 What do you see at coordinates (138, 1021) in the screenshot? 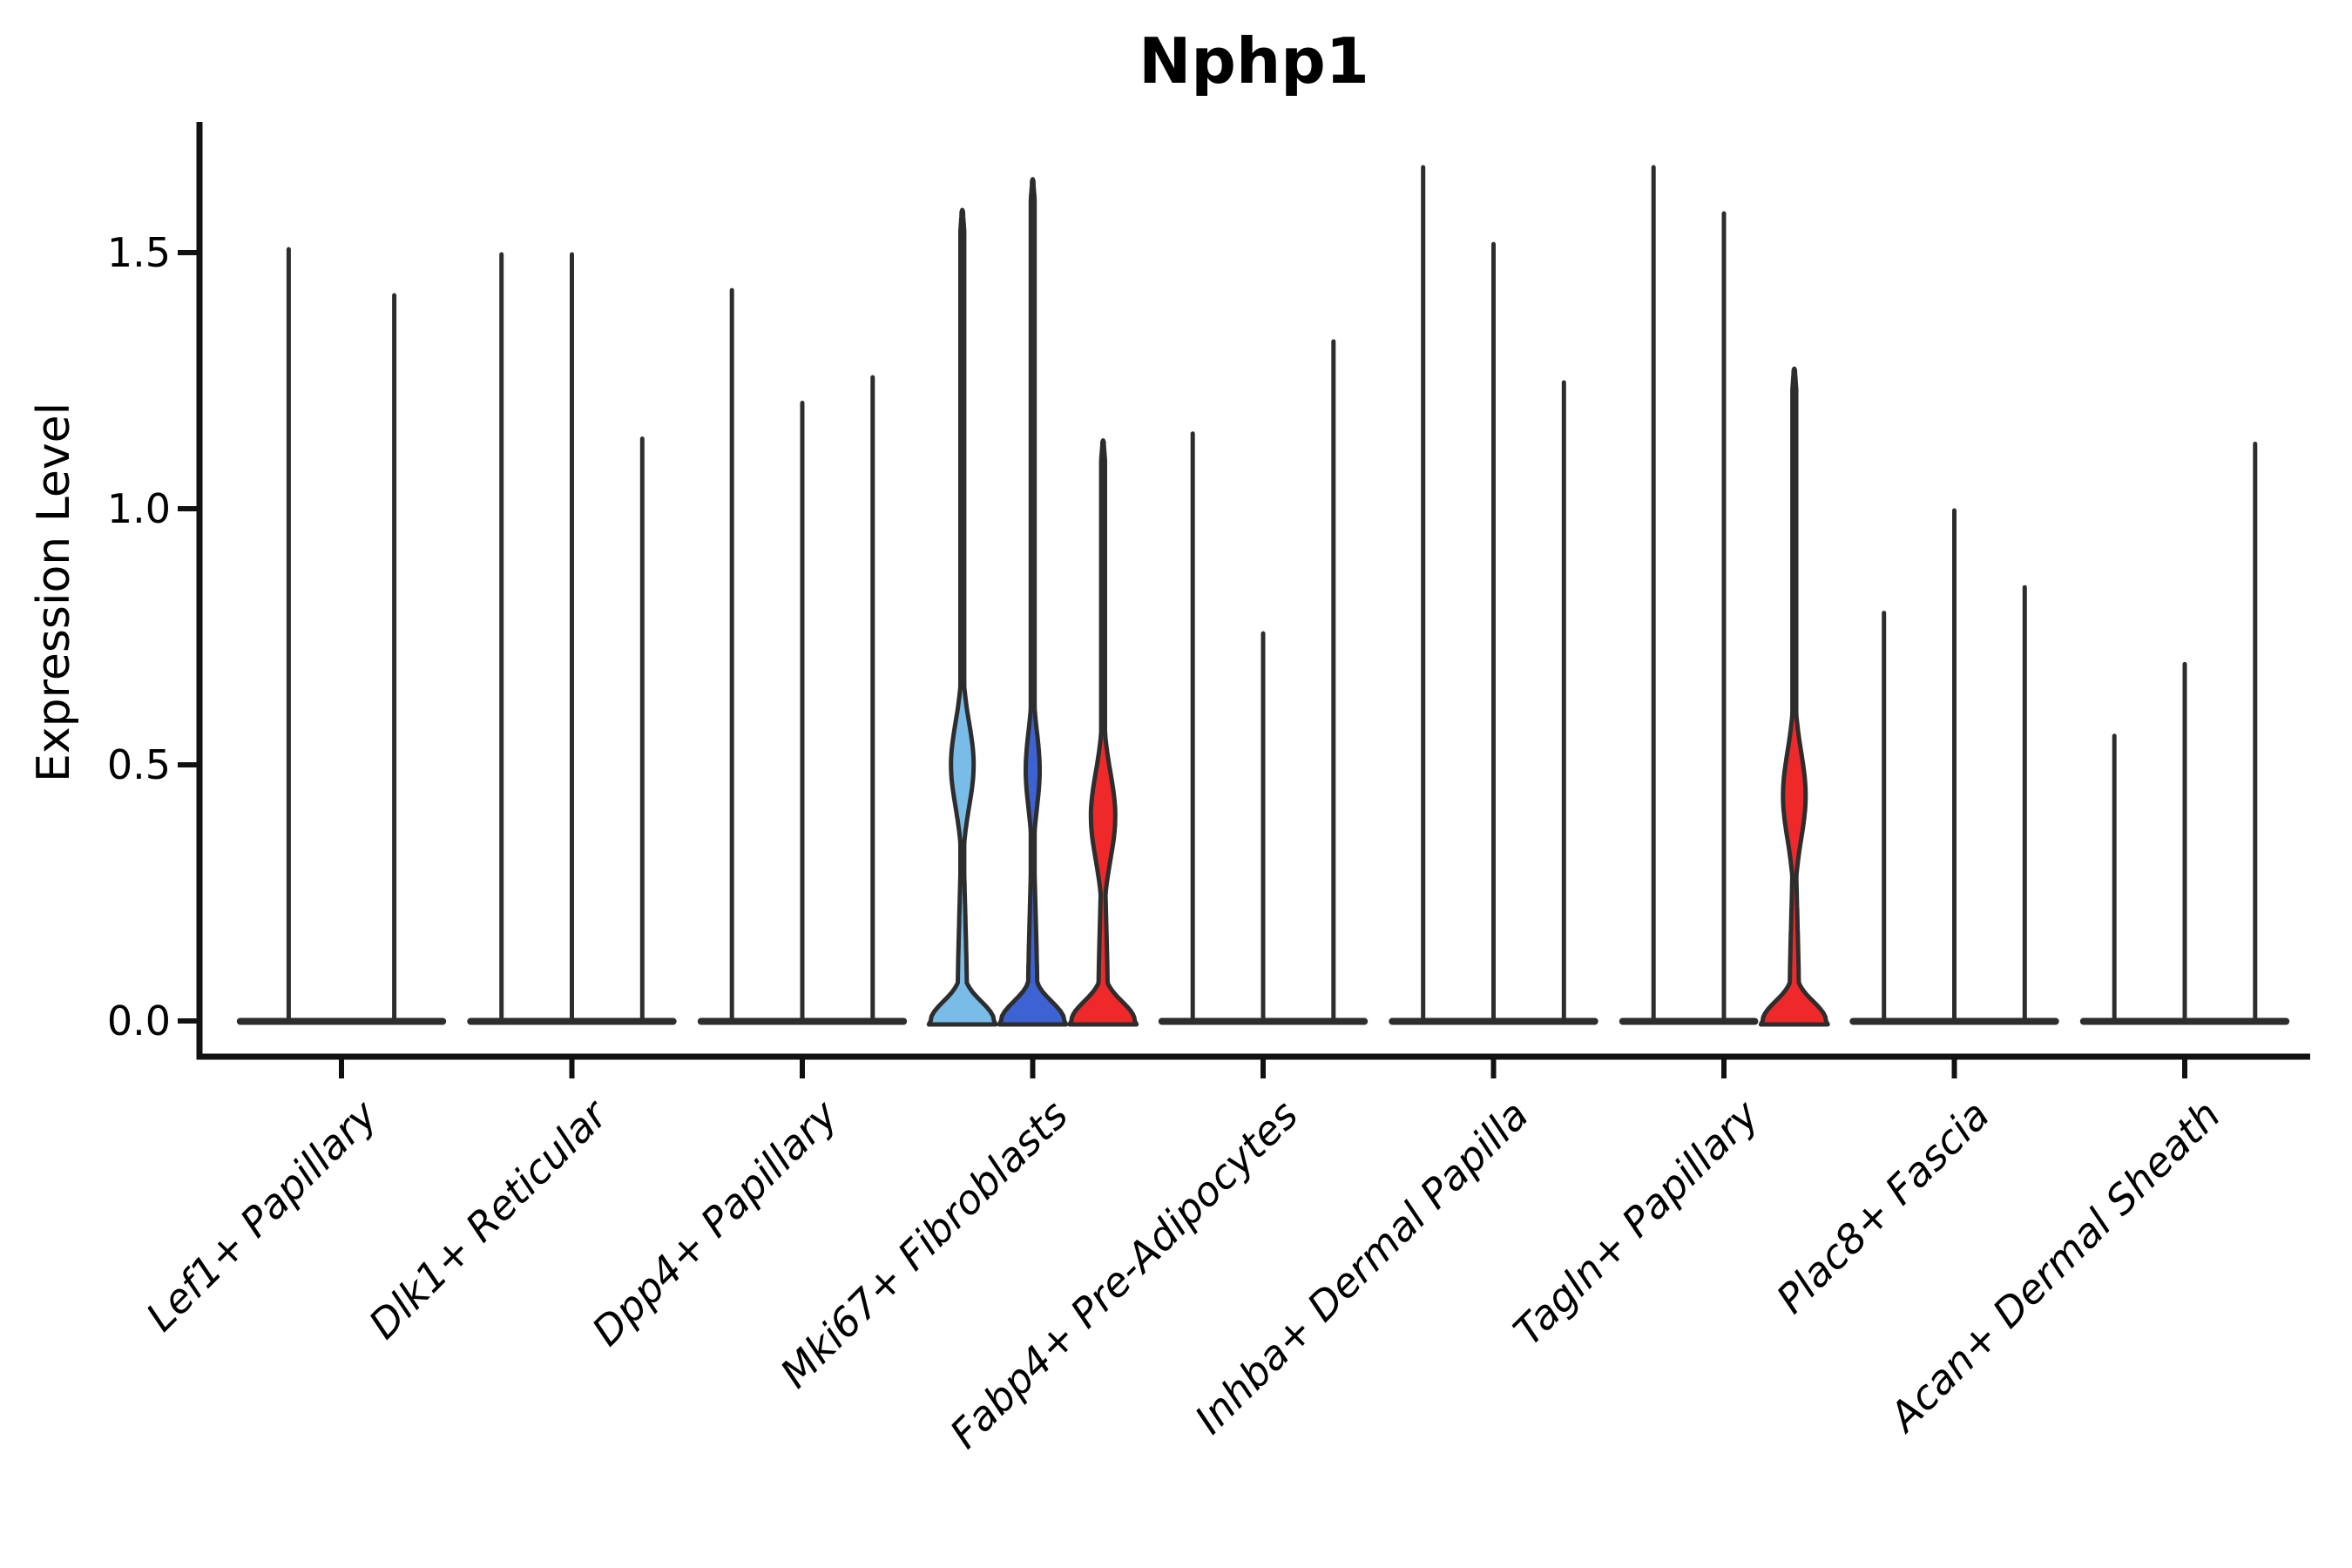
I see `y-tick-label: 0.0` at bounding box center [138, 1021].